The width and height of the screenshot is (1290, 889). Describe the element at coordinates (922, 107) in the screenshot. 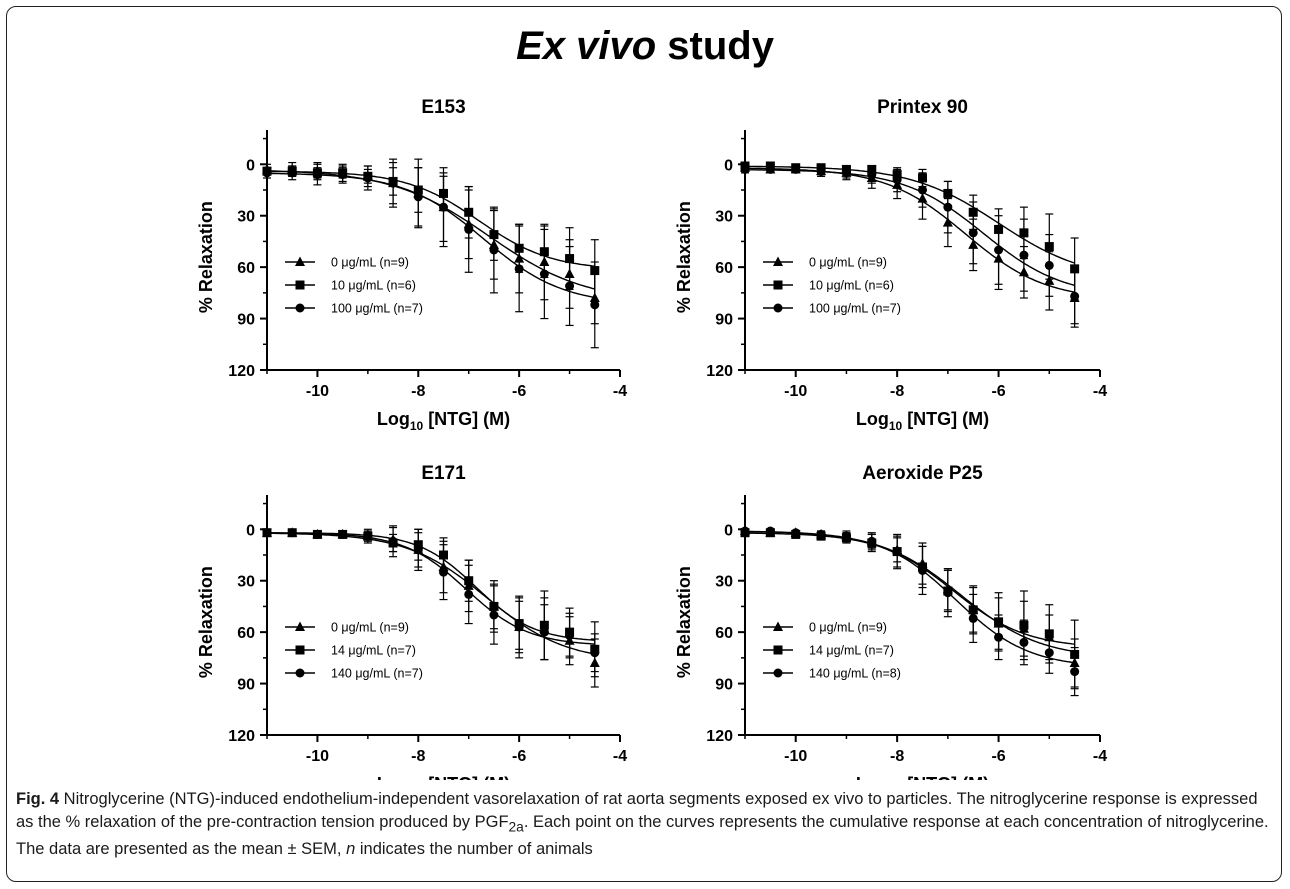

I see `chart-title: Printex 90` at that location.